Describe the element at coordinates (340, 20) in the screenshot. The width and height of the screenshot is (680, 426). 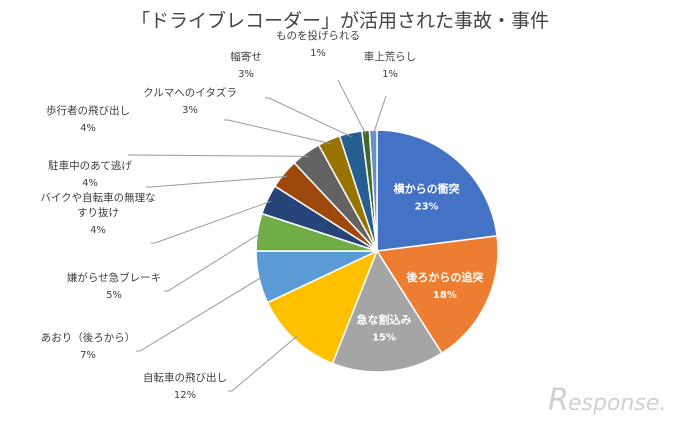
I see `chart-title: 「ドライブレコーダー」が活用された事故・事件` at that location.